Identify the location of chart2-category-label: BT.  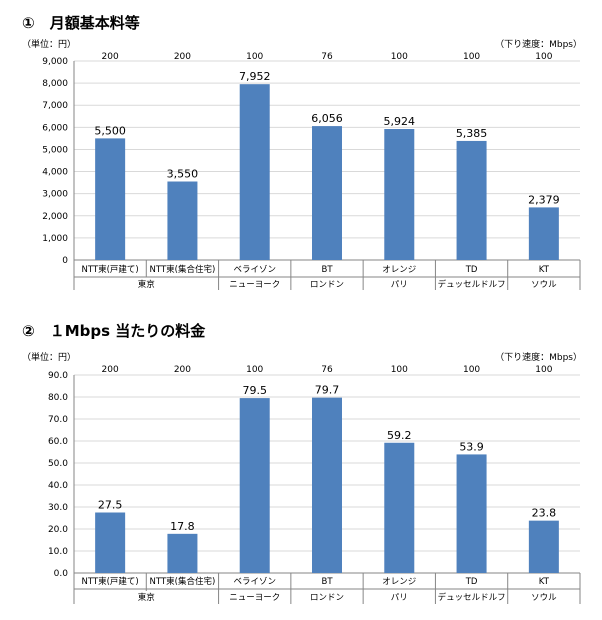
(327, 582).